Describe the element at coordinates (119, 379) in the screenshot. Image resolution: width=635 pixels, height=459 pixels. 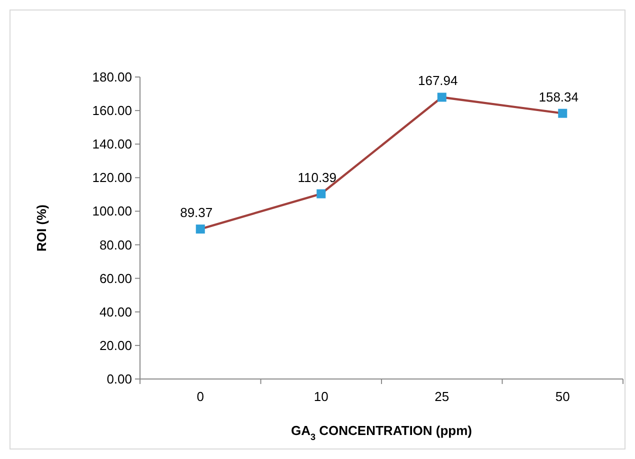
I see `y-tick-label: 0.00` at that location.